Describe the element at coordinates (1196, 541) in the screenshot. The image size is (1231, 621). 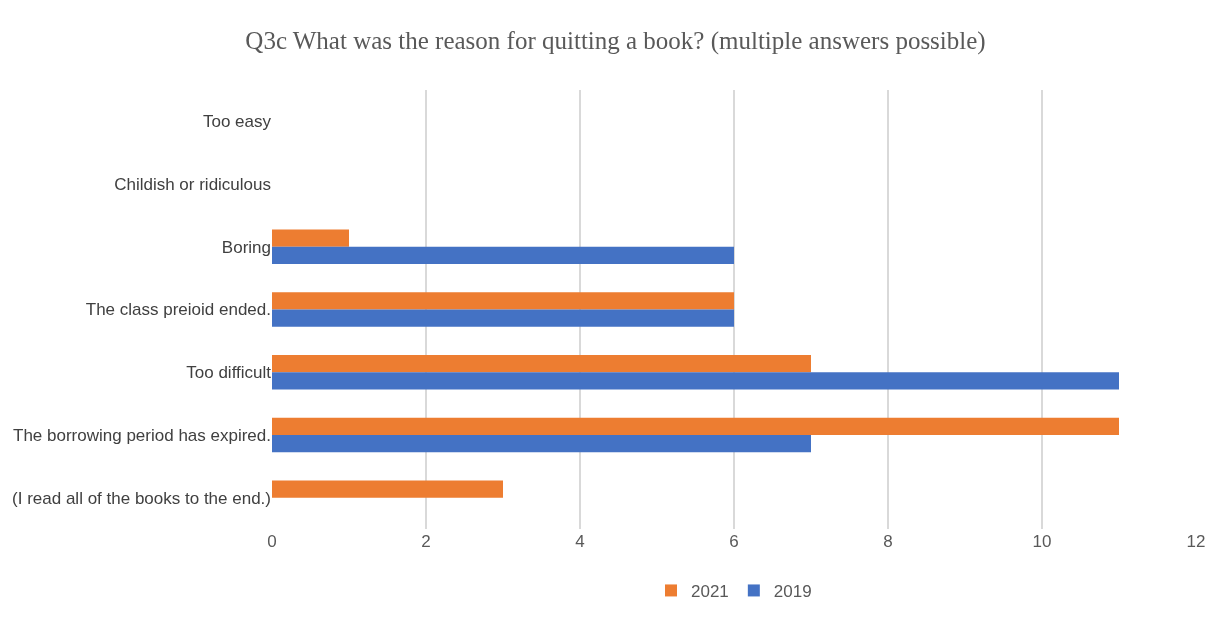
I see `x-tick-label: 12` at that location.